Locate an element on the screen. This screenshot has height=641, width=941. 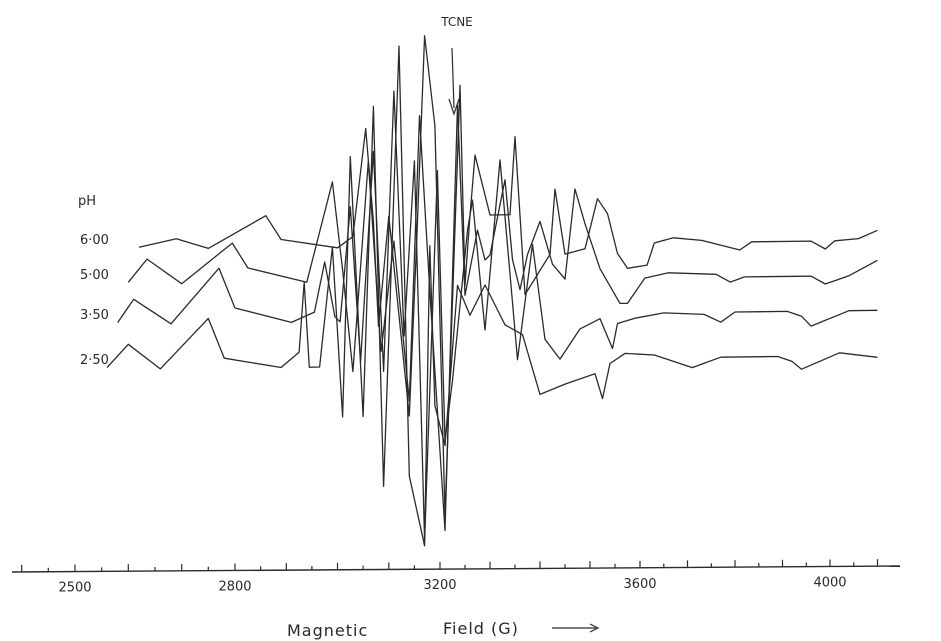
series-label-ph-5·00: 5·00 is located at coordinates (94, 275).